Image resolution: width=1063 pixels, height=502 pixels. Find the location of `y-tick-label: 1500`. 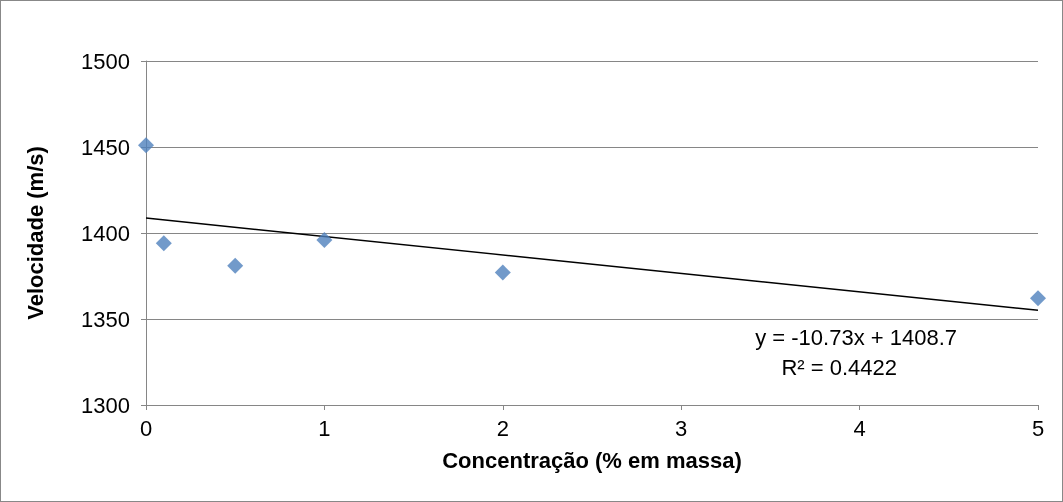

y-tick-label: 1500 is located at coordinates (105, 61).